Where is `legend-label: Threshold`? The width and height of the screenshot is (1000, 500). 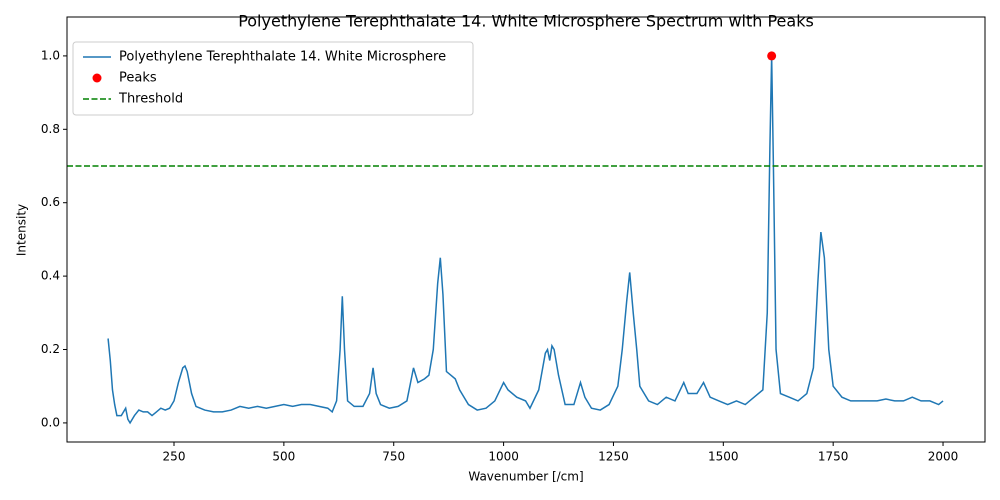
legend-label: Threshold is located at coordinates (150, 99).